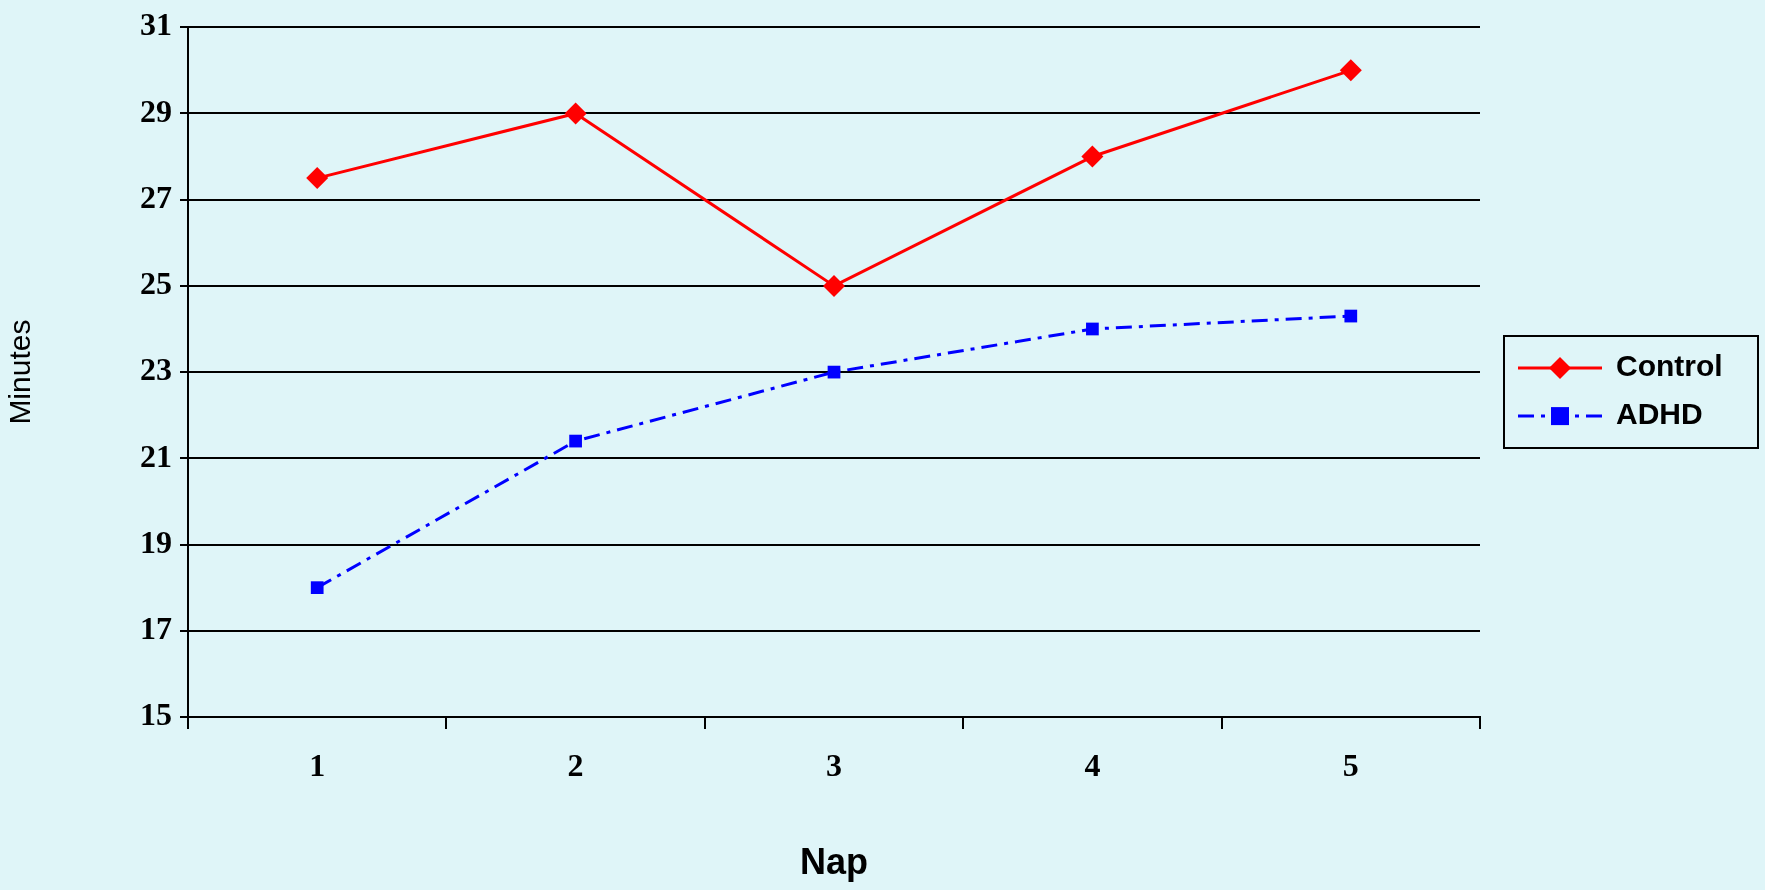 Image resolution: width=1765 pixels, height=890 pixels. What do you see at coordinates (156, 24) in the screenshot?
I see `y-tick-label: 31` at bounding box center [156, 24].